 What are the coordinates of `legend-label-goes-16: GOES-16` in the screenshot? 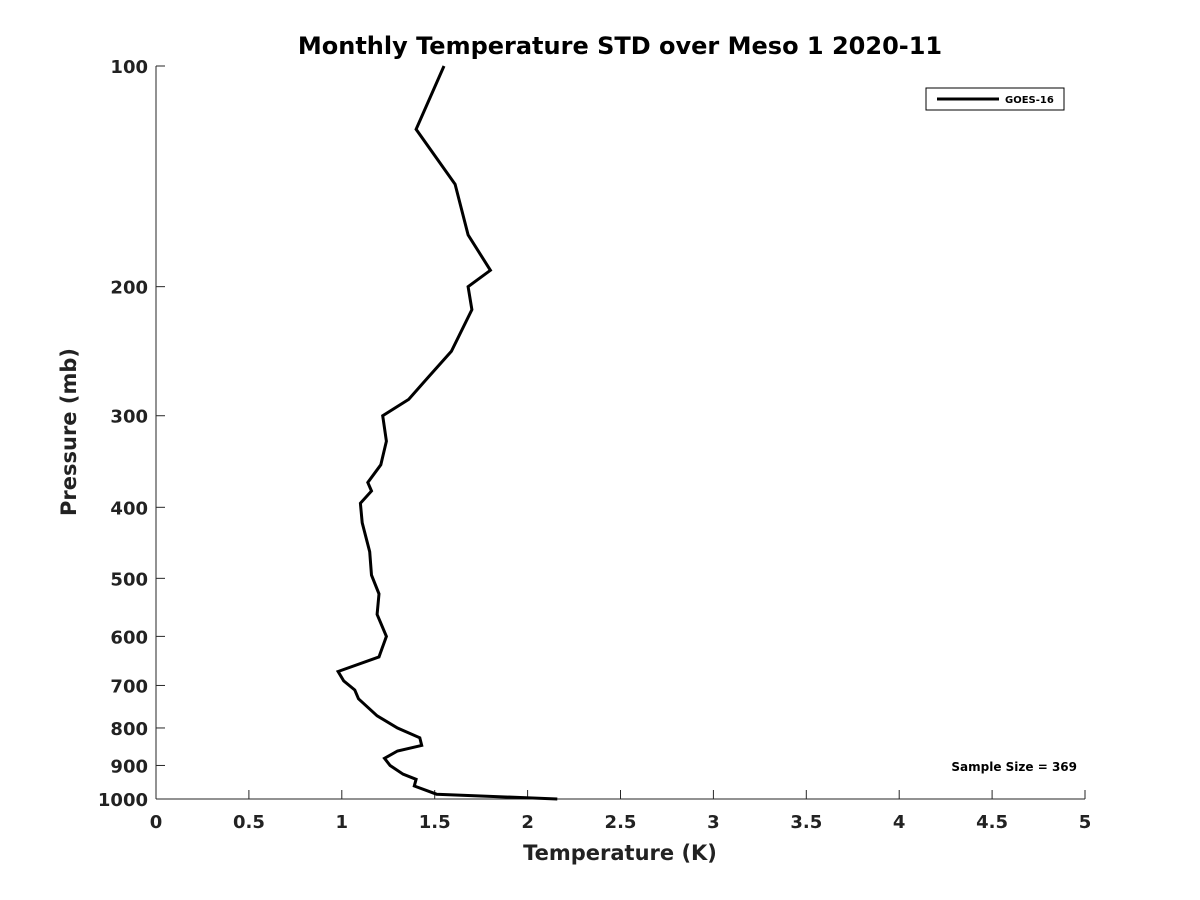 It's located at (1029, 100).